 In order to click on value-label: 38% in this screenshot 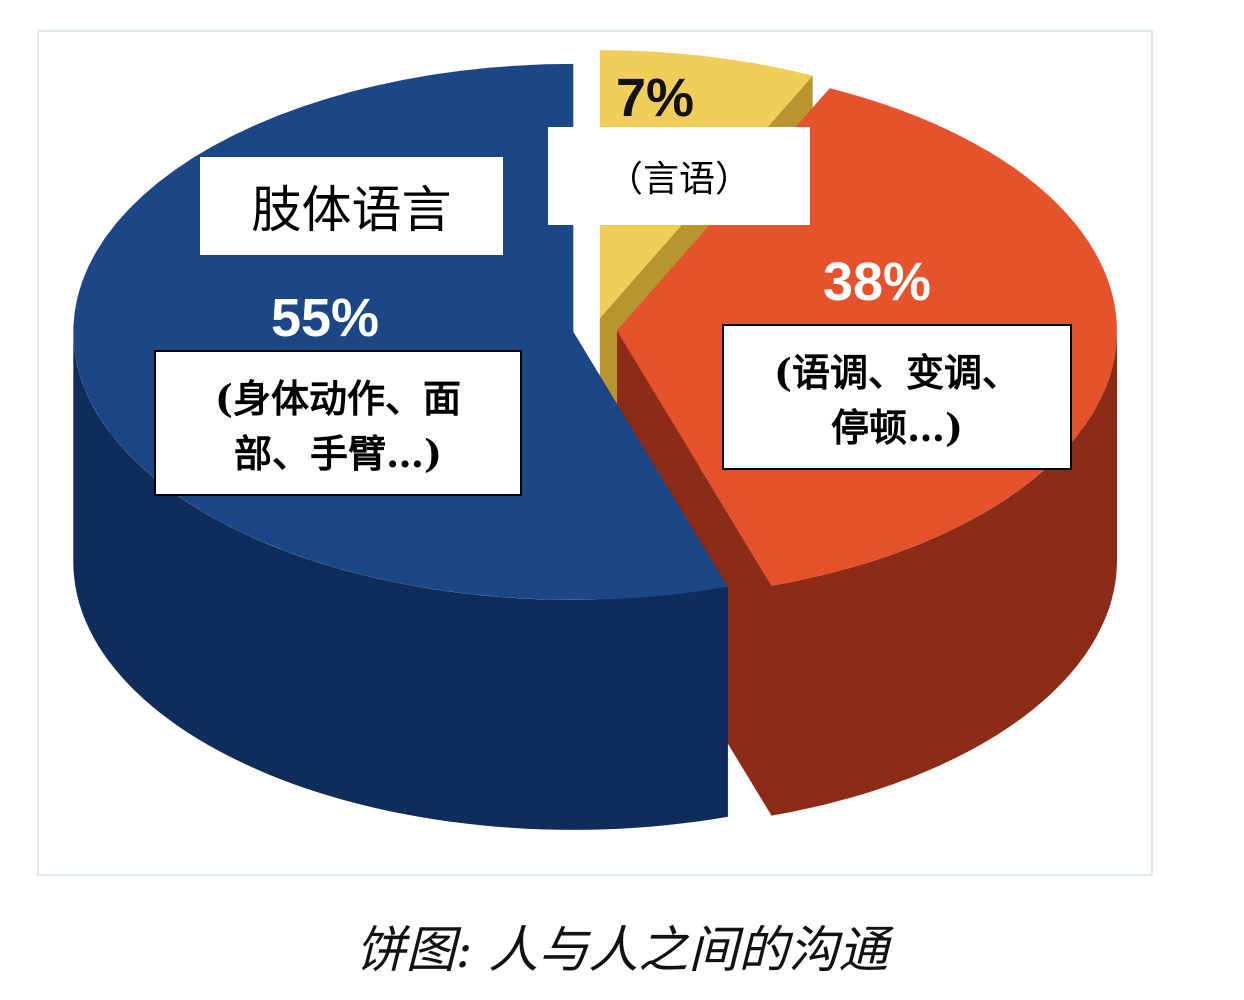, I will do `click(877, 282)`.